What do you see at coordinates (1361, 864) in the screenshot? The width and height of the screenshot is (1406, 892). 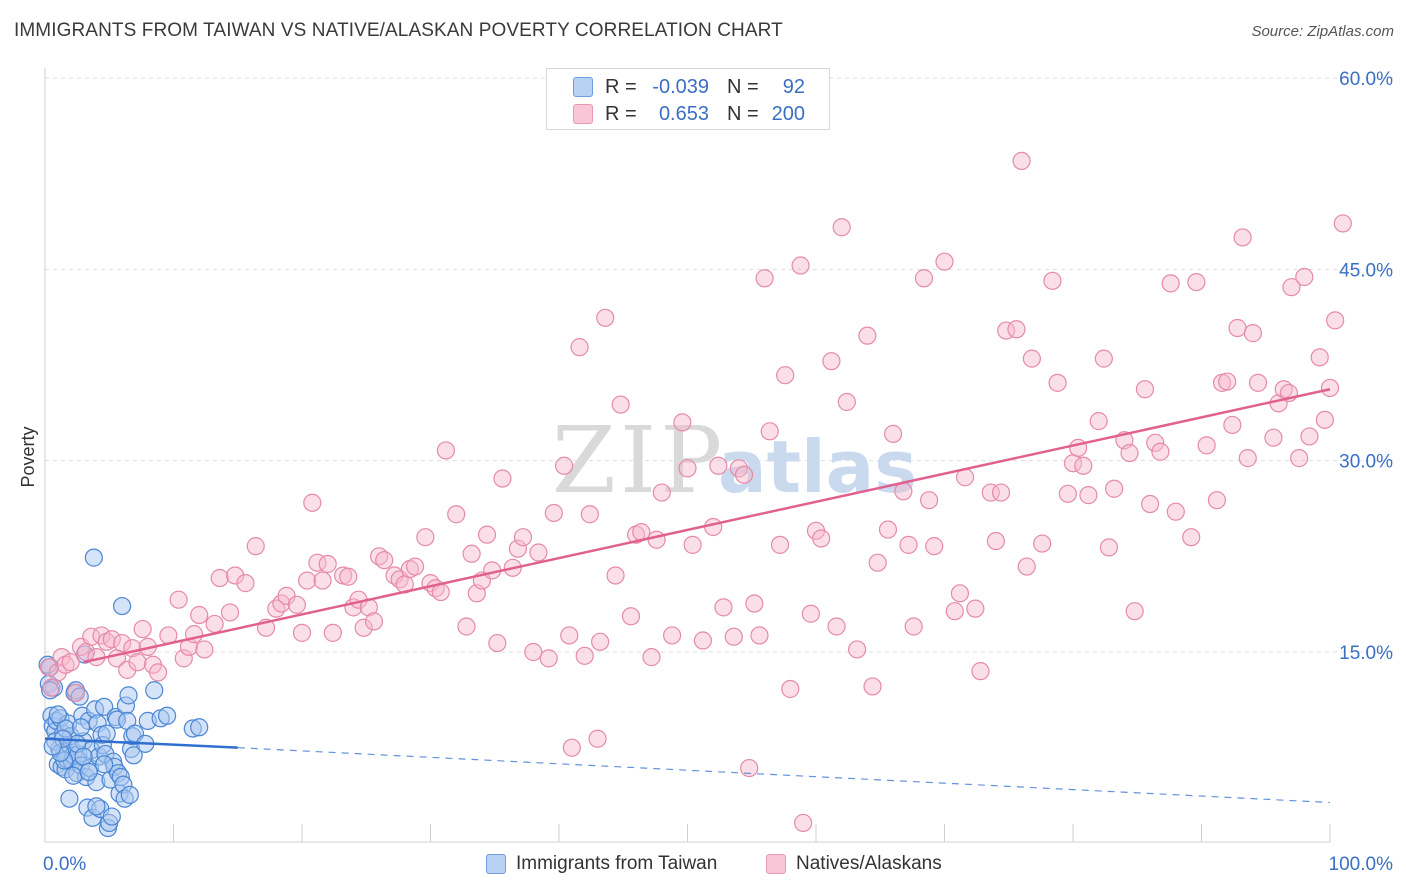 I see `x-tick-label-max: 100.0%` at bounding box center [1361, 864].